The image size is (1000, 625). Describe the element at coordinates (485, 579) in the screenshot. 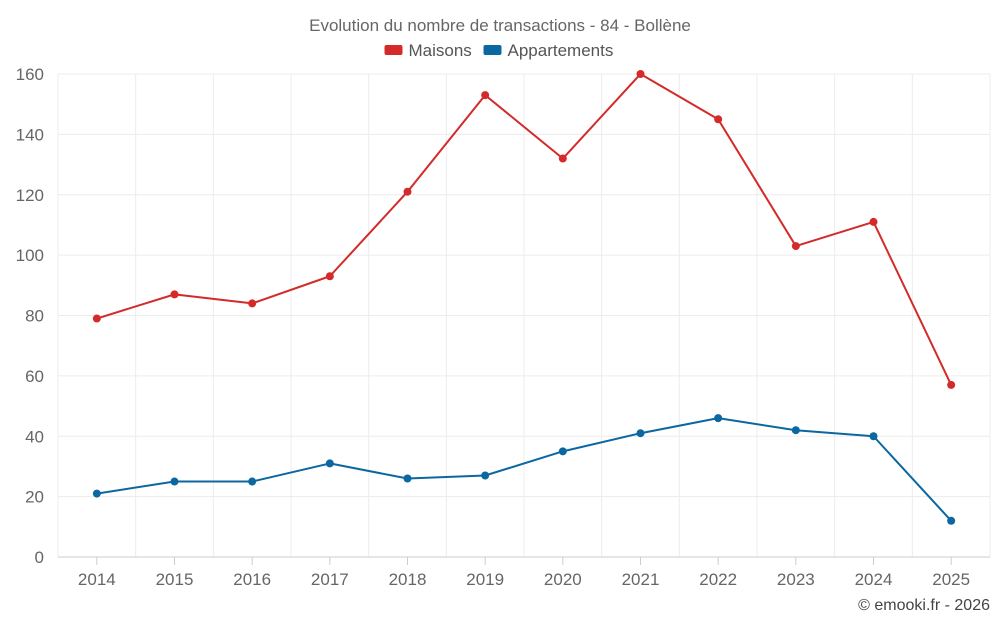

I see `x-tick-label: 2019` at that location.